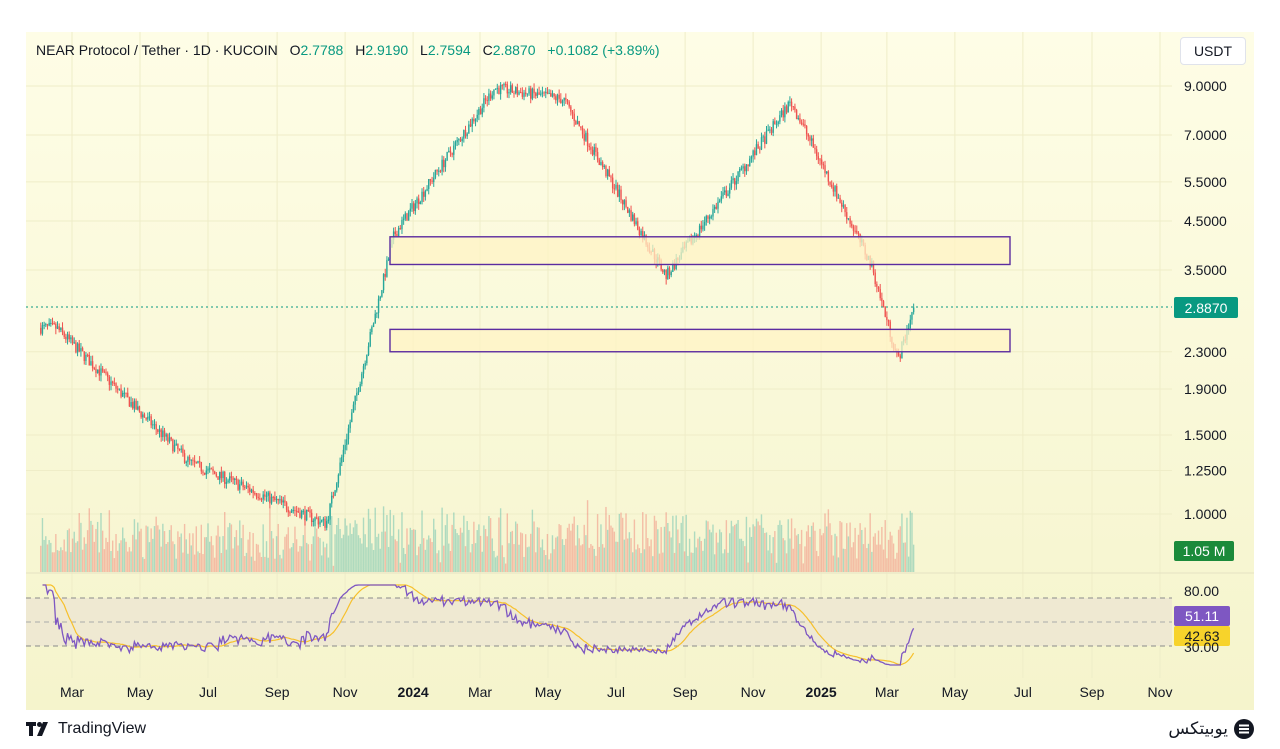  I want to click on tradingview-brand: TradingView, so click(86, 729).